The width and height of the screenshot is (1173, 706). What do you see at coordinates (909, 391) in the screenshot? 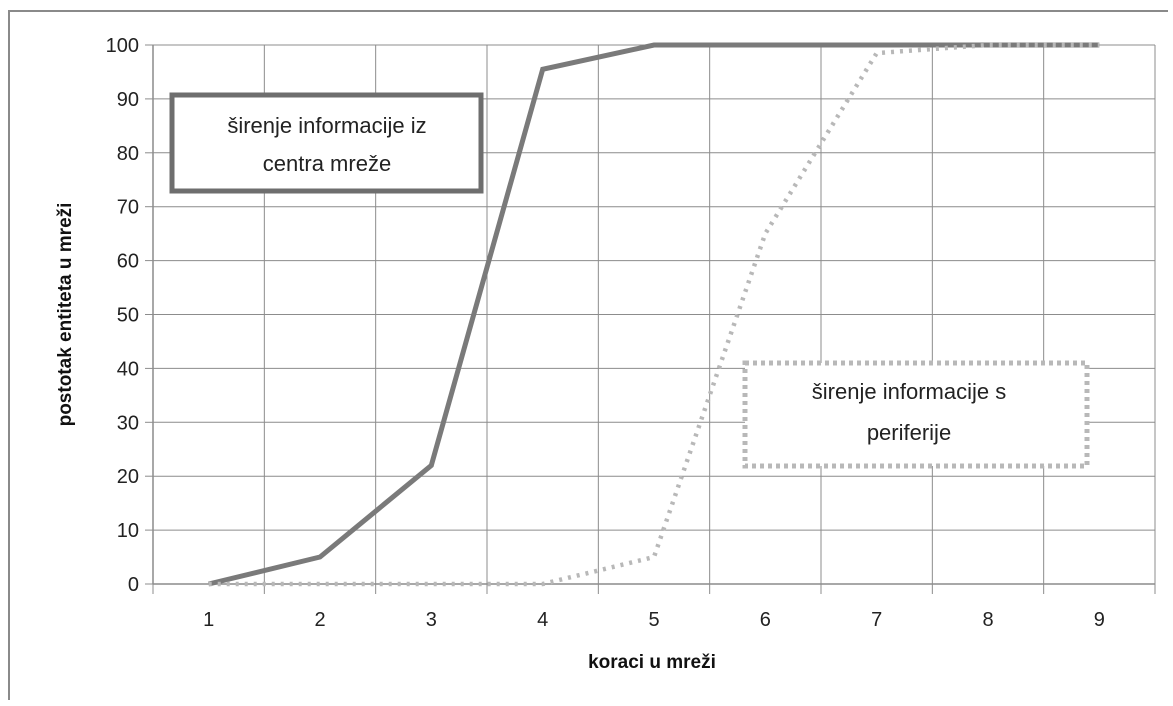
I see `callout-2-line-1: širenje informacije s` at bounding box center [909, 391].